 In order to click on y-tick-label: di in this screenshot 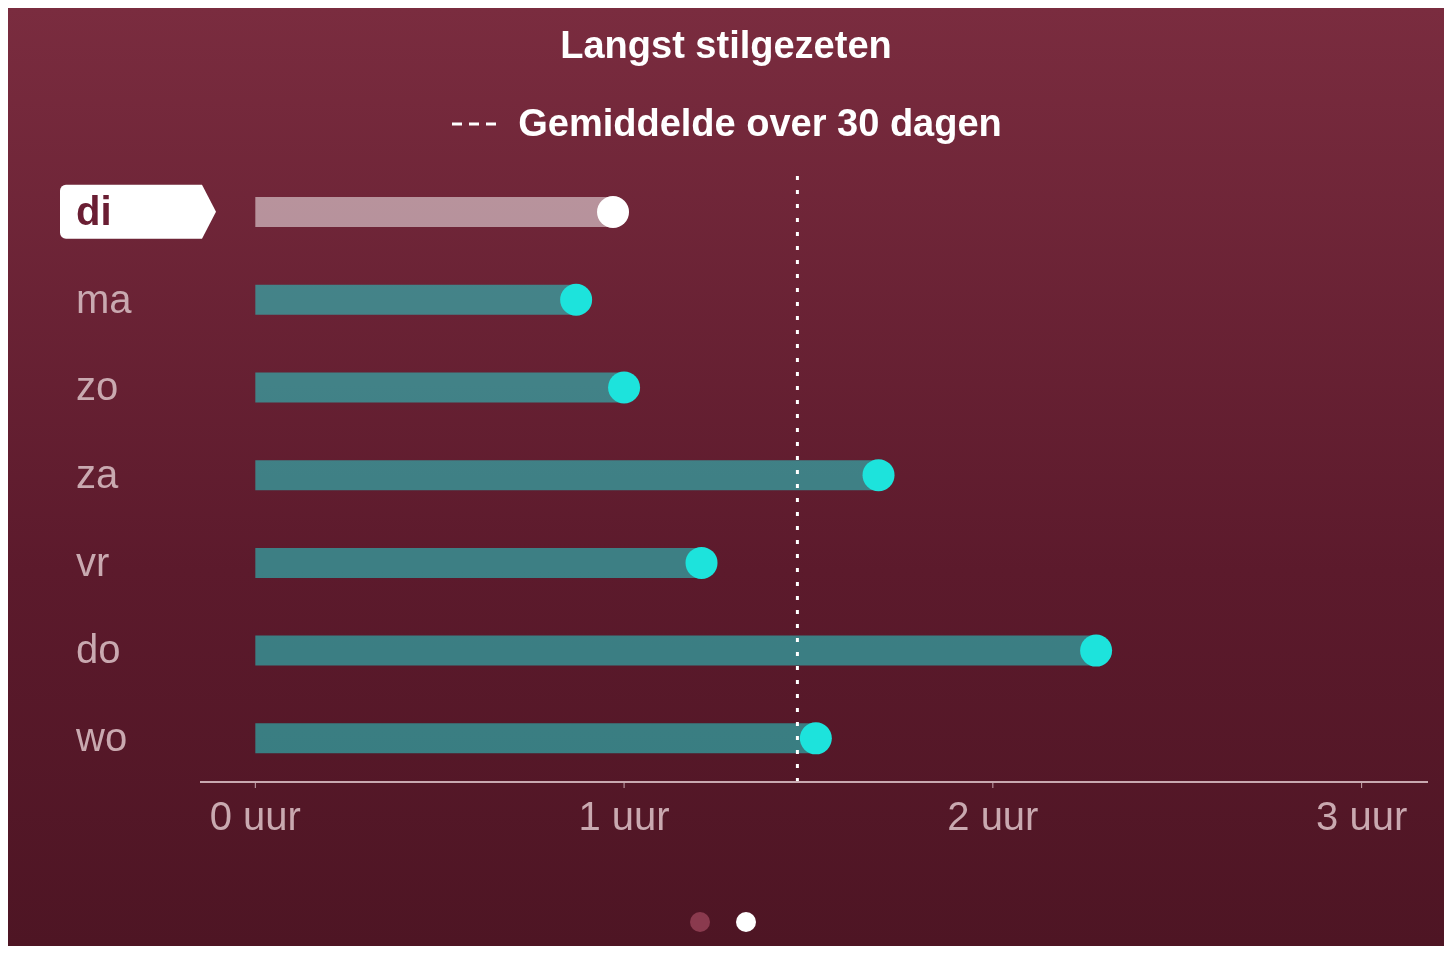, I will do `click(94, 210)`.